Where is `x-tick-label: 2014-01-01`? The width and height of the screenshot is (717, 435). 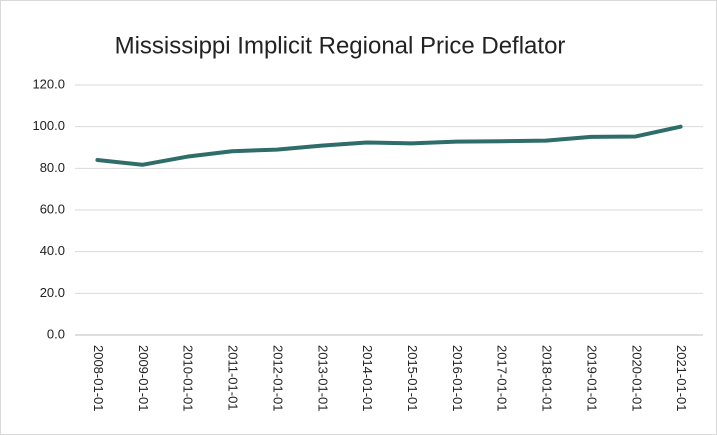
x-tick-label: 2014-01-01 is located at coordinates (367, 378).